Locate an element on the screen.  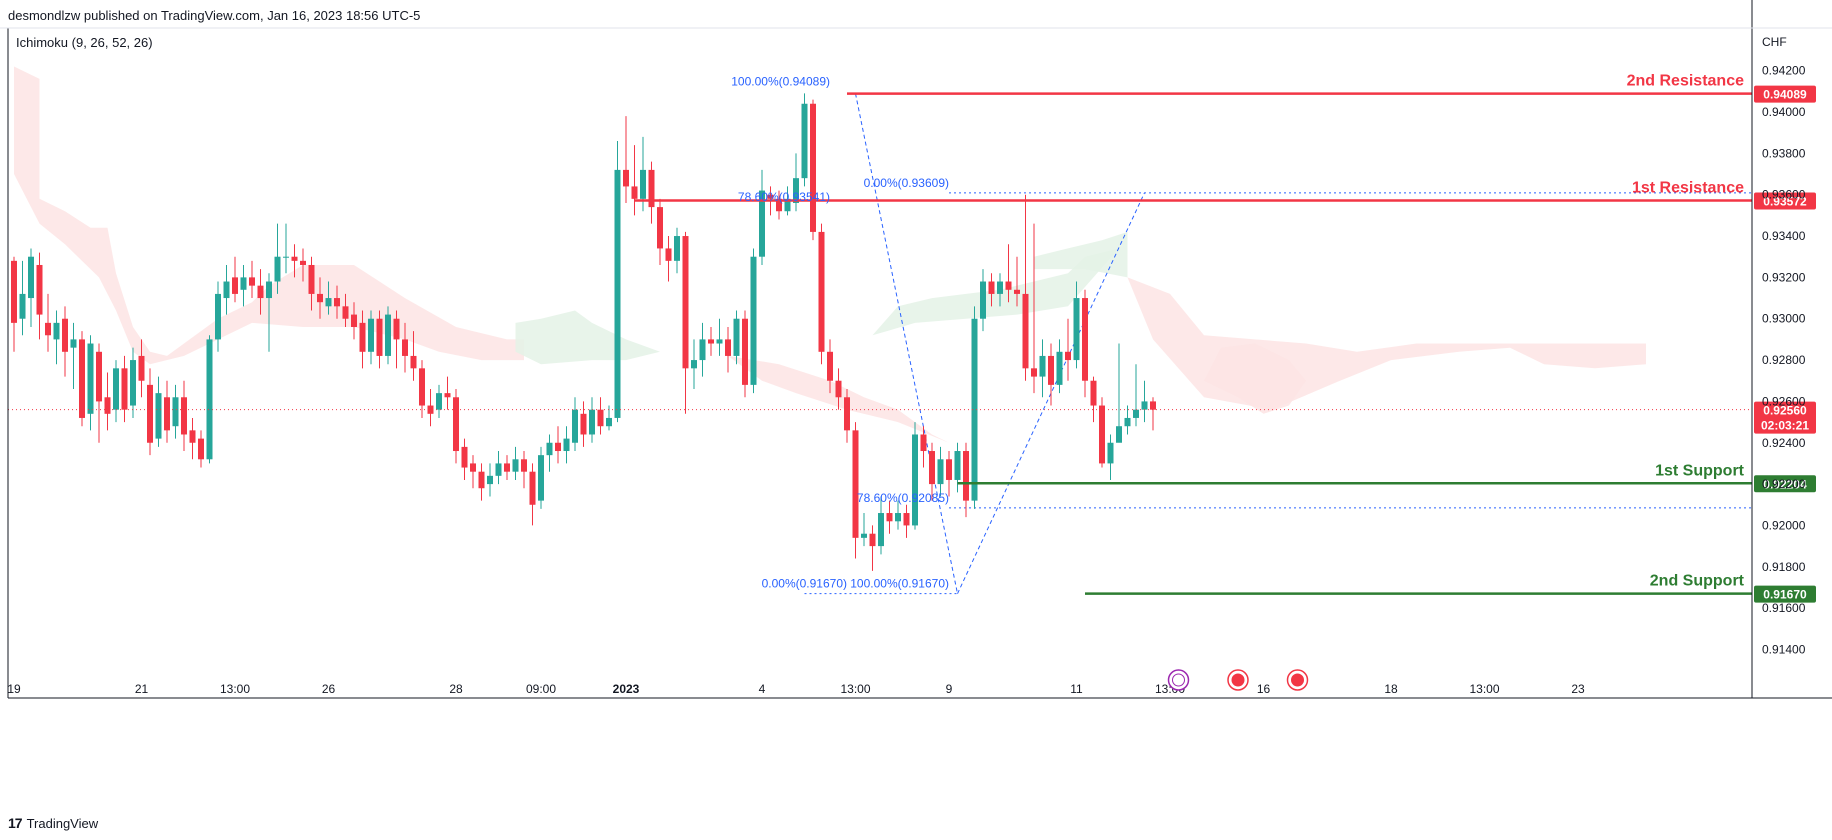
flag-icon-inner is located at coordinates (1238, 680).